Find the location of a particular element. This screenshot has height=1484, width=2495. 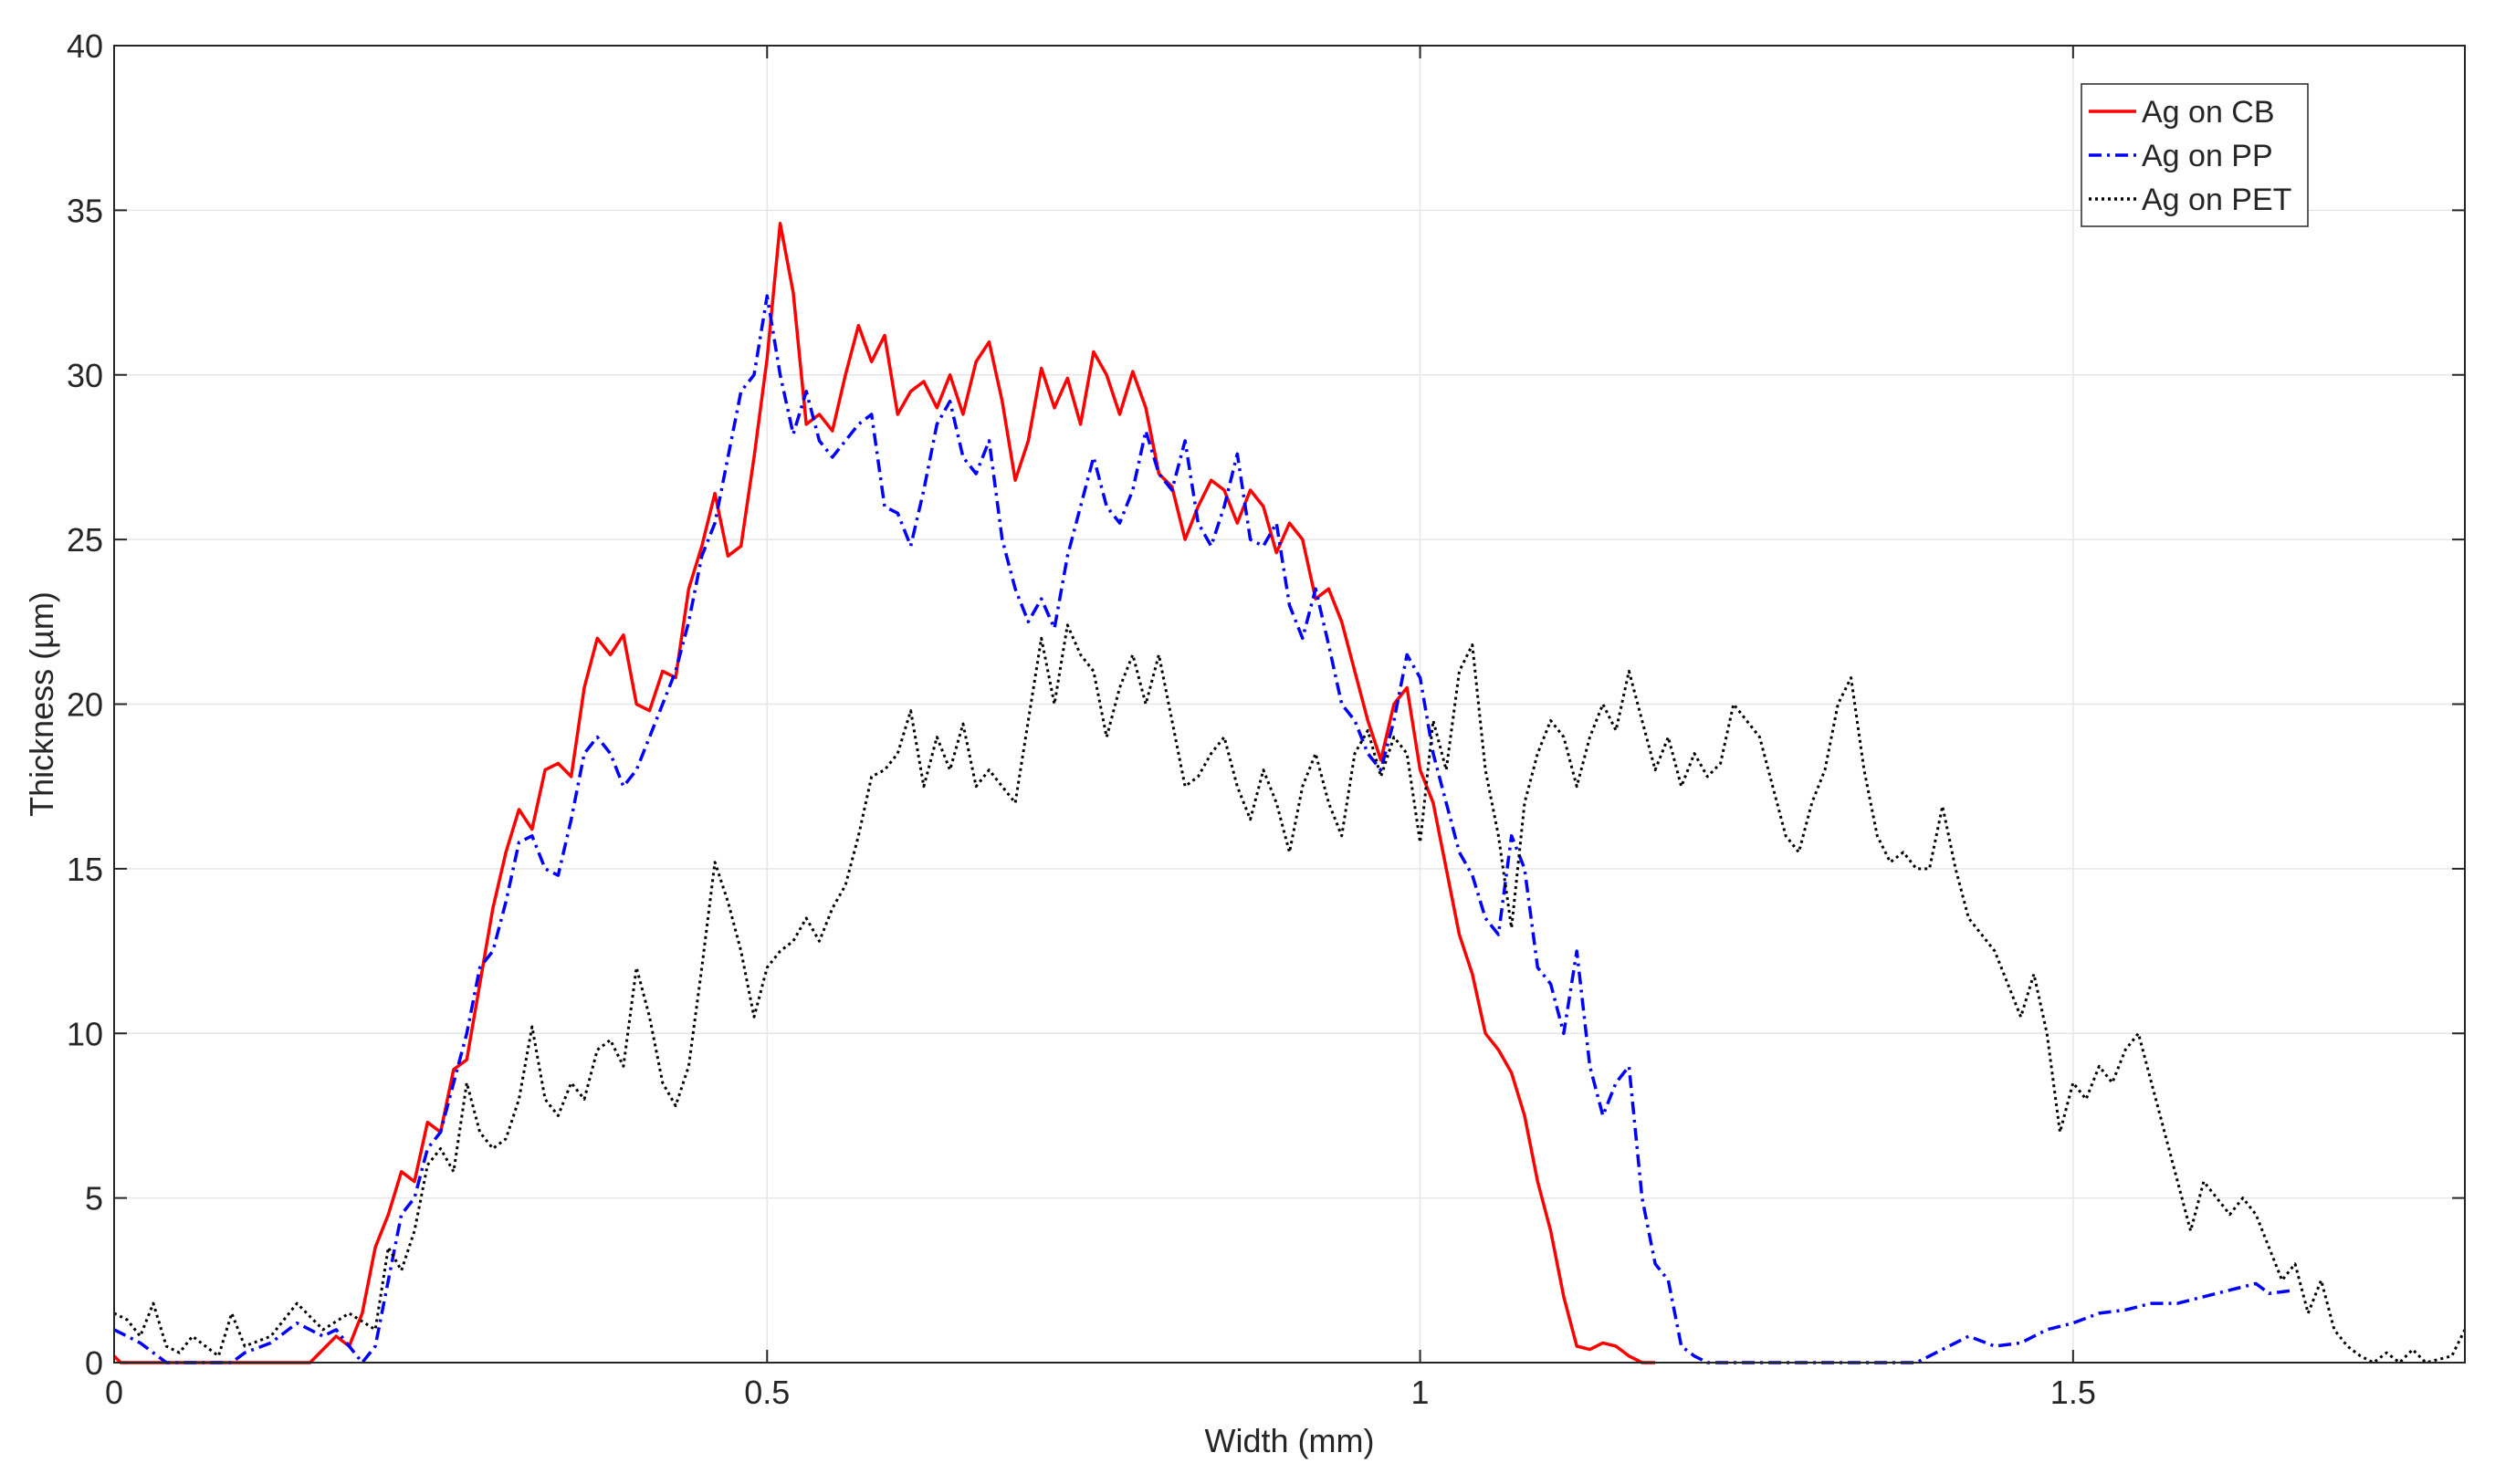

y-tick-label: 15 is located at coordinates (85, 869).